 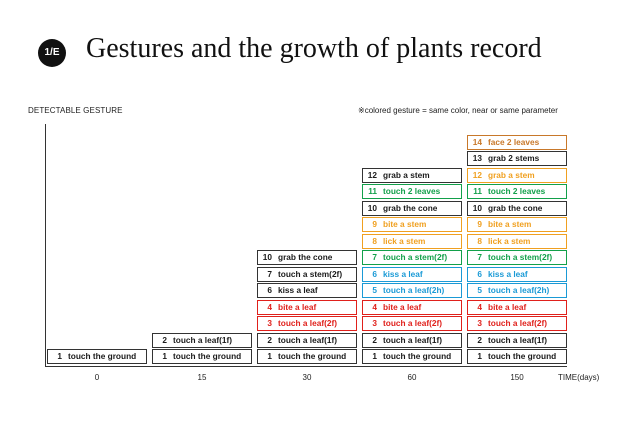 What do you see at coordinates (202, 377) in the screenshot?
I see `x-tick-label: 15` at bounding box center [202, 377].